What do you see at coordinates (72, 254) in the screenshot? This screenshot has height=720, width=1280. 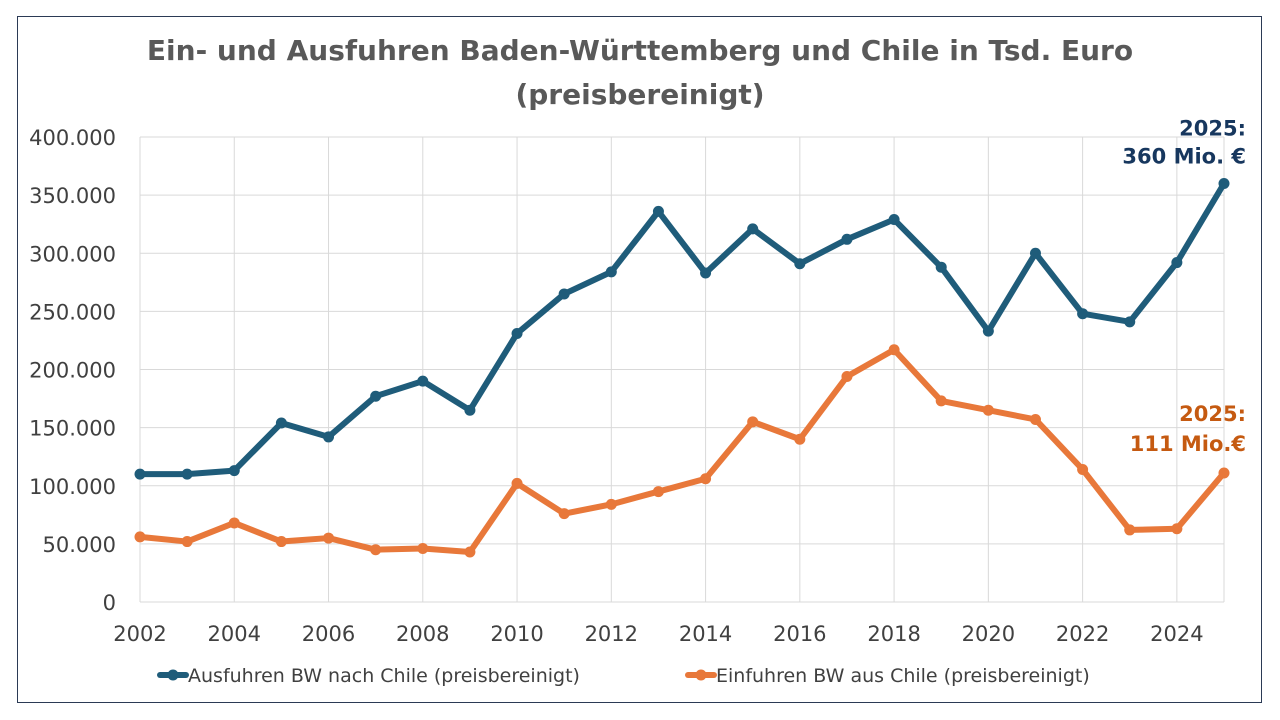 I see `y-tick-label: 300.000` at bounding box center [72, 254].